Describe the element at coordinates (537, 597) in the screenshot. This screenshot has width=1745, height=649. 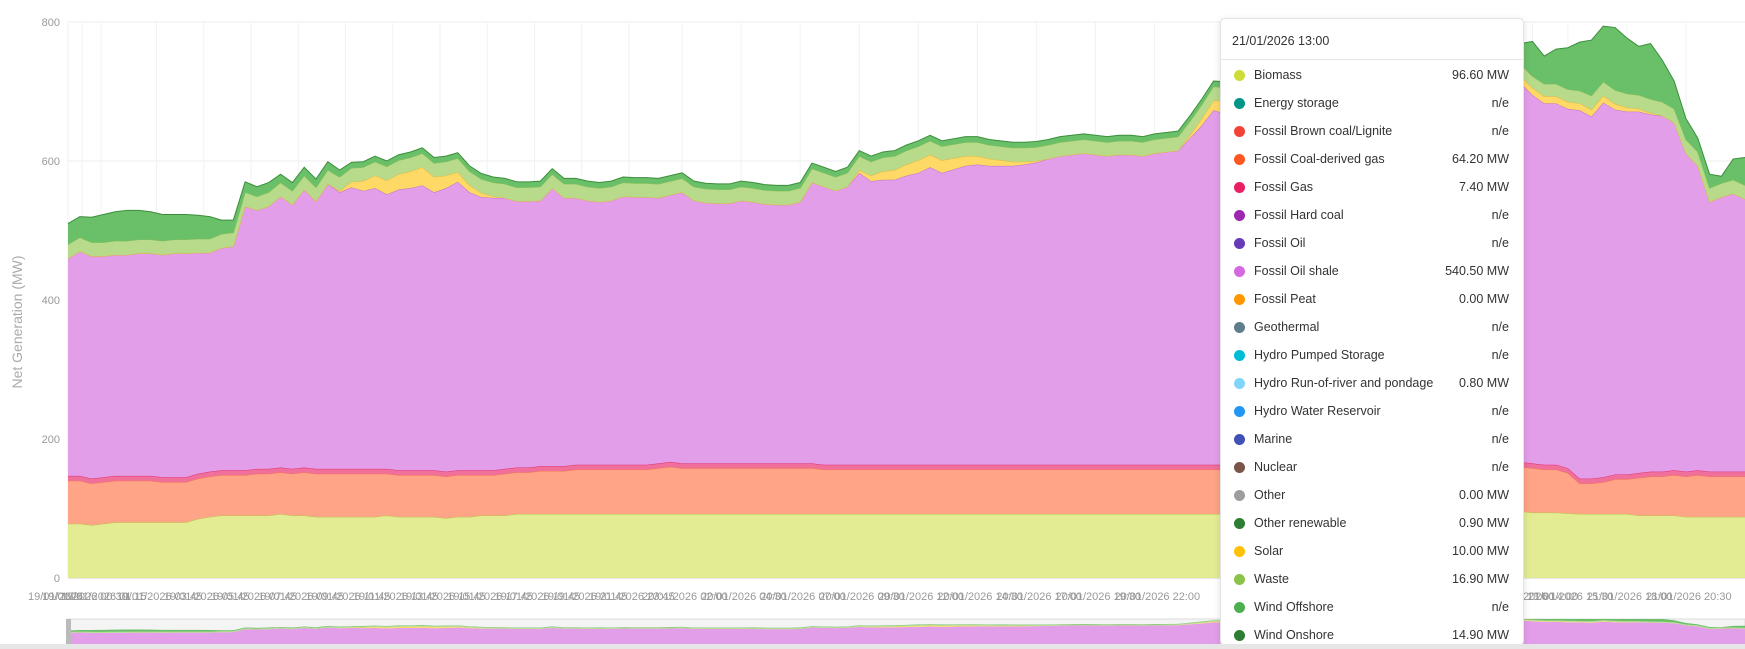
I see `x-tick-label: 19/01/2026 19:45` at that location.